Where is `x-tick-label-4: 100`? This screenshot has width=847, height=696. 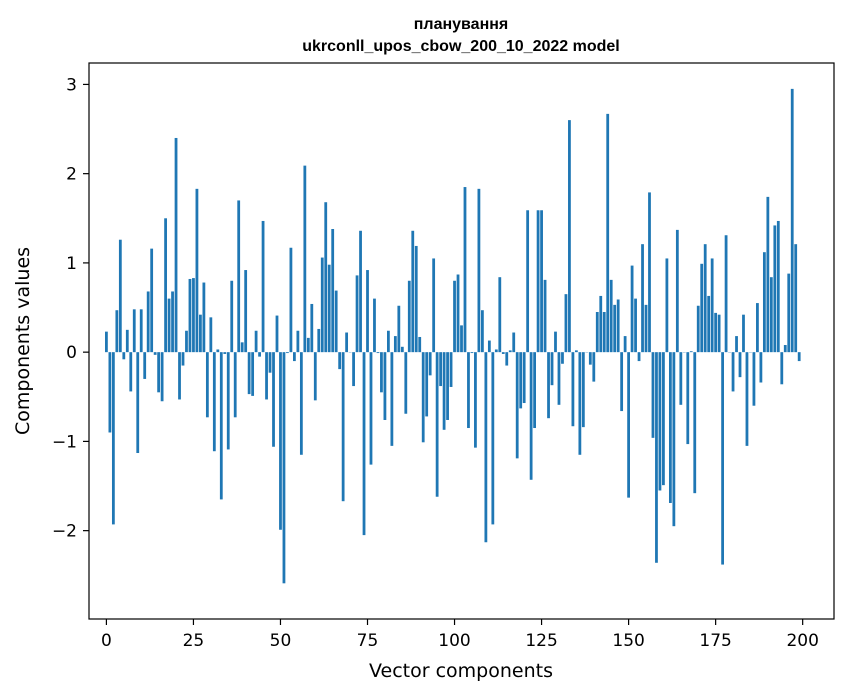 x-tick-label-4: 100 is located at coordinates (454, 641).